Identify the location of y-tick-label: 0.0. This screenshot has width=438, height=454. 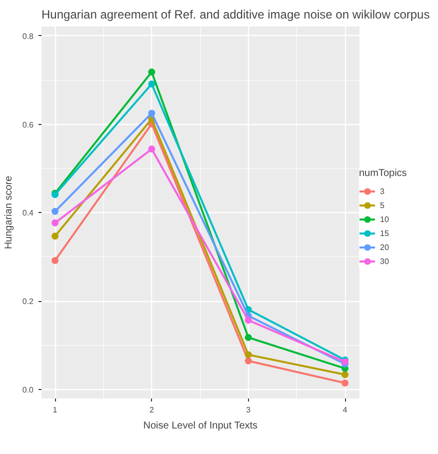
(28, 390).